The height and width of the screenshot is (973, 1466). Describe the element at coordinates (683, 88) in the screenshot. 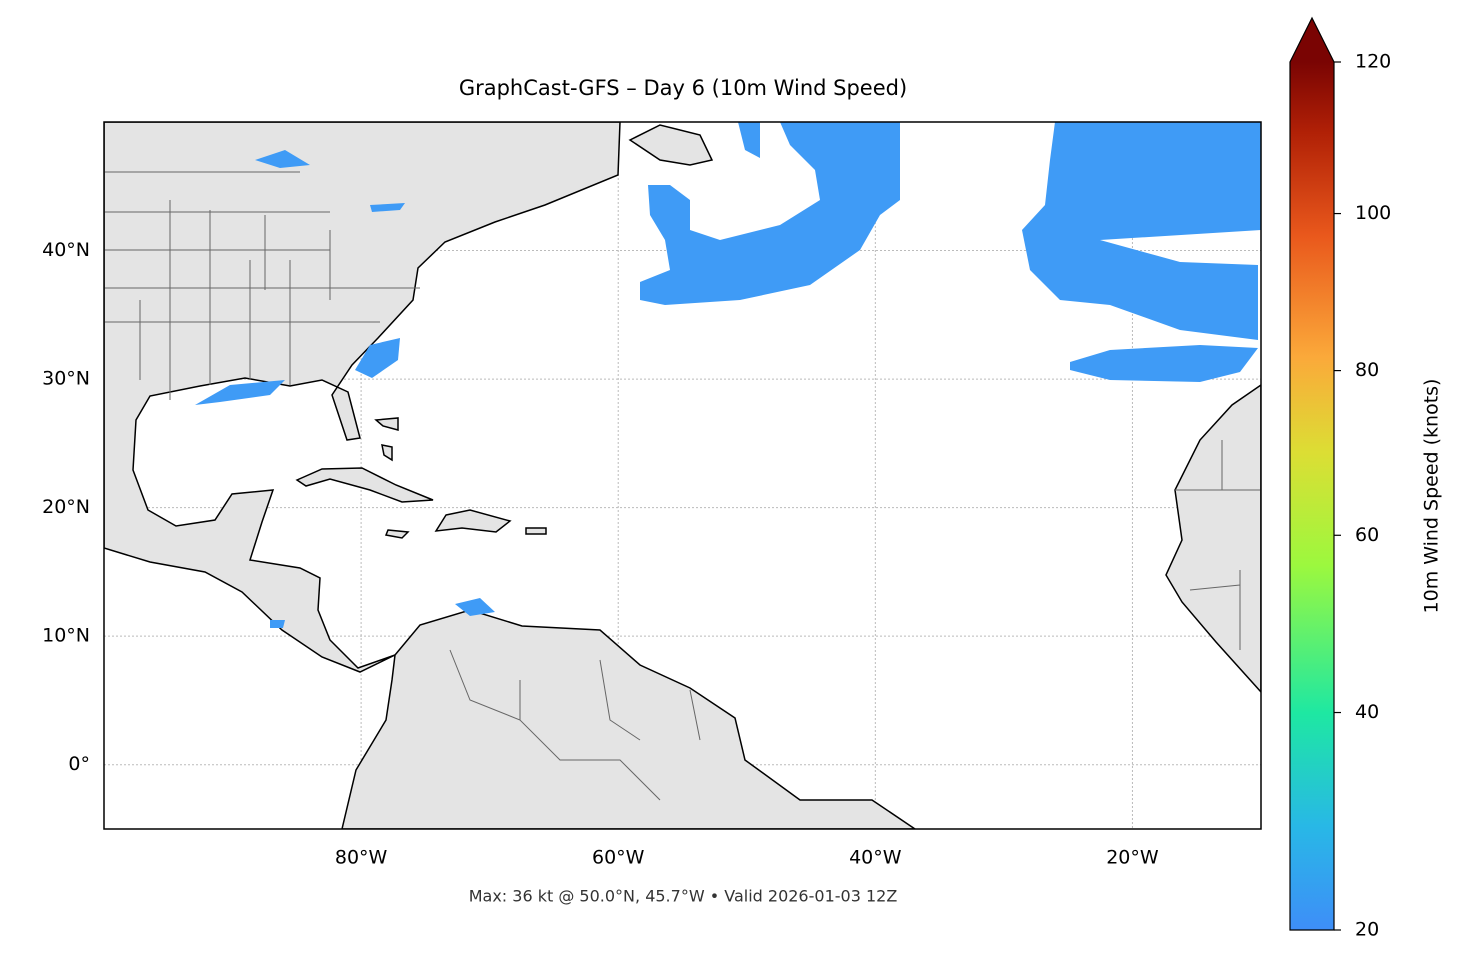

I see `map-title: GraphCast-GFS – Day 6 (10m Wind Speed)` at that location.